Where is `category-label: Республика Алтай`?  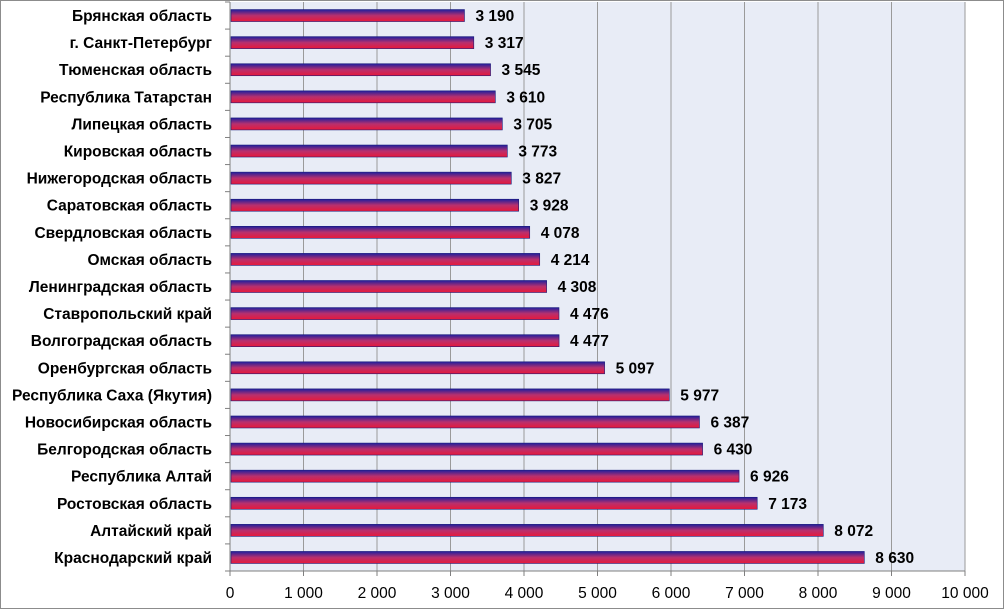 category-label: Республика Алтай is located at coordinates (141, 477).